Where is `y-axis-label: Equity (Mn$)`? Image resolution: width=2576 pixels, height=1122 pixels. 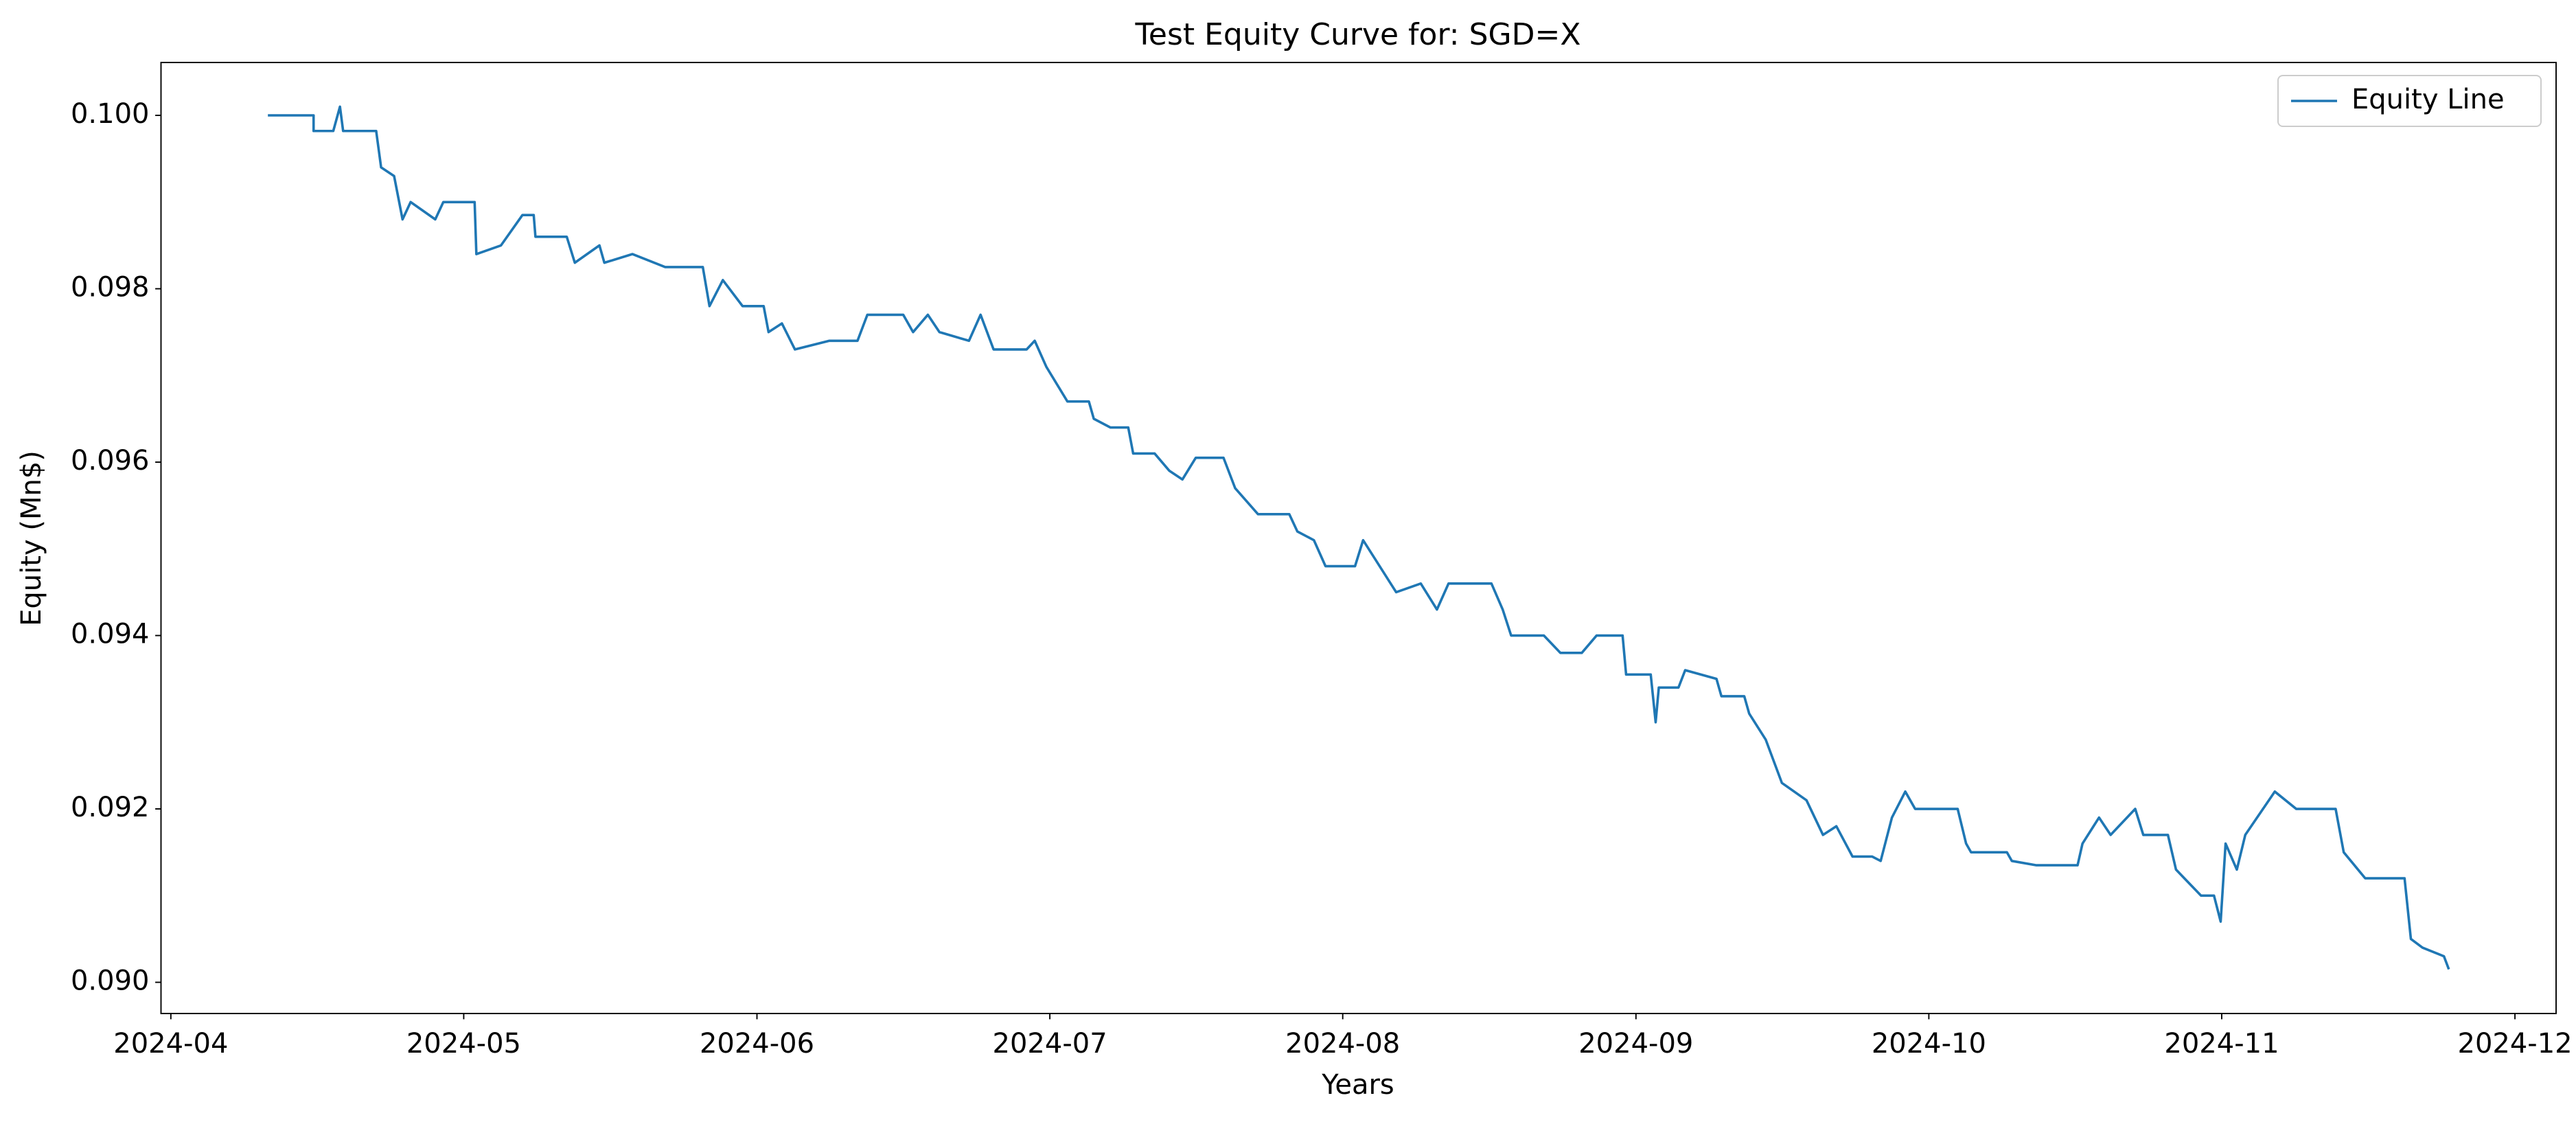
y-axis-label: Equity (Mn$) is located at coordinates (31, 538).